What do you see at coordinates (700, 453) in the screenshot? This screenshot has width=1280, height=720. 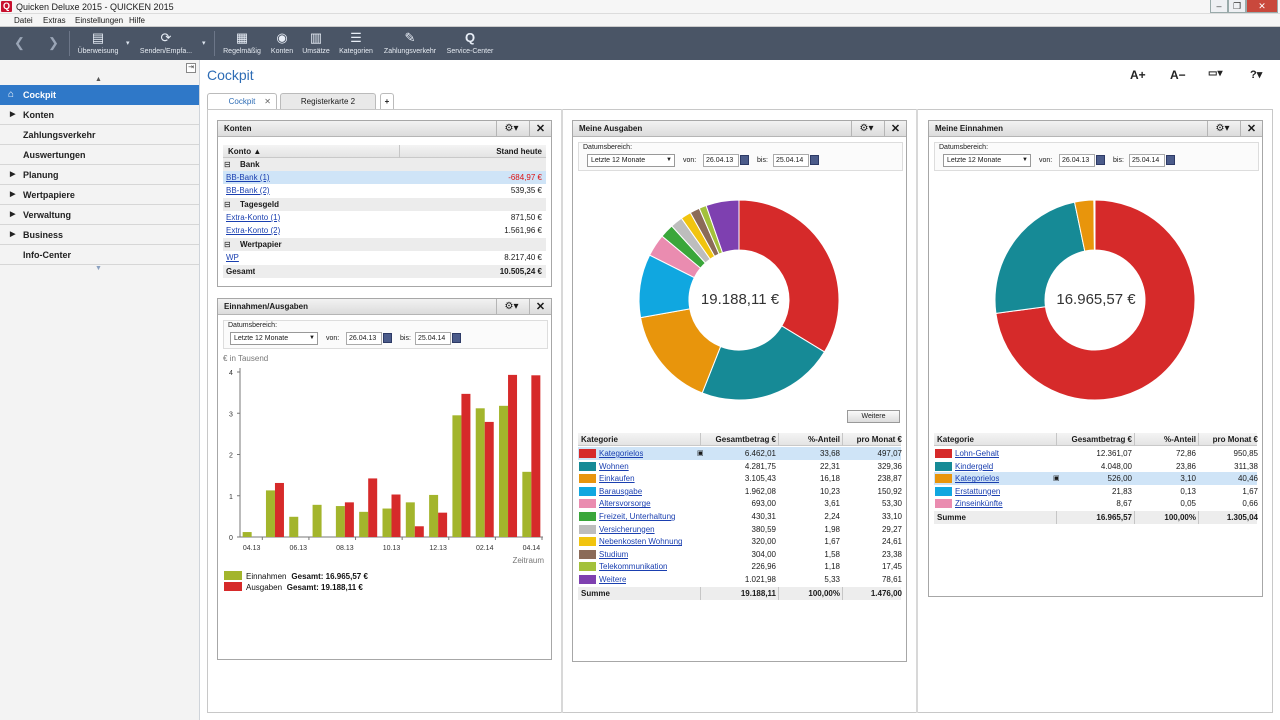 I see `note-icon: ▣` at bounding box center [700, 453].